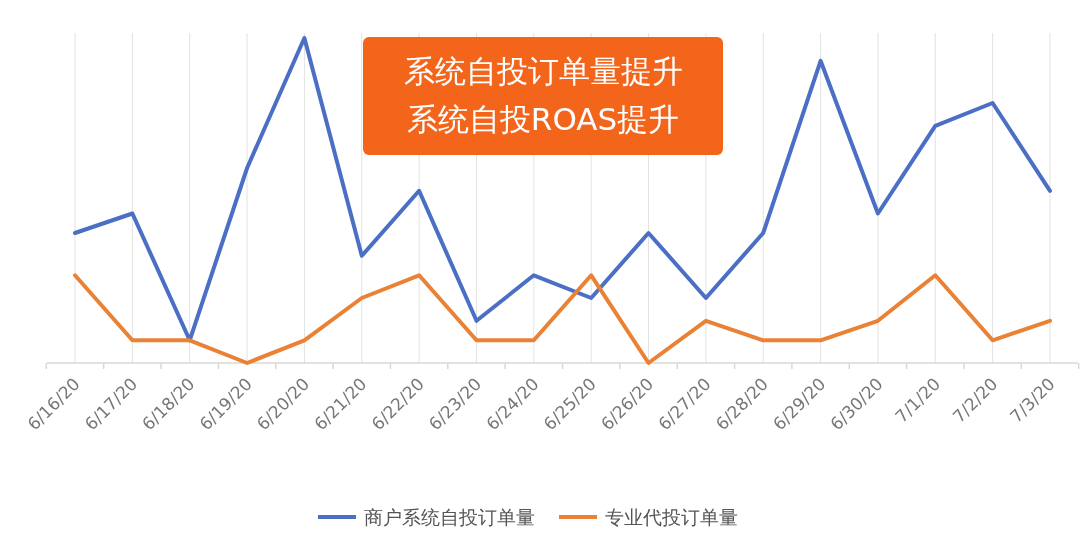 This screenshot has width=1080, height=541. I want to click on annotation: 系统自投订单量提升, so click(543, 71).